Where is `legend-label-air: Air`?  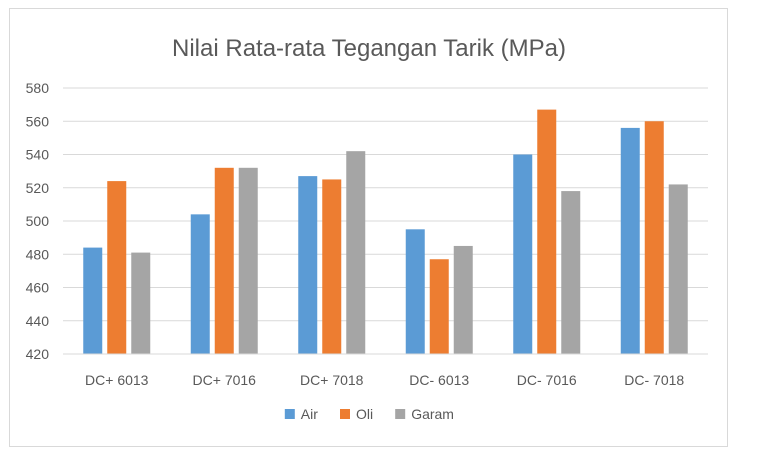
legend-label-air: Air is located at coordinates (309, 414).